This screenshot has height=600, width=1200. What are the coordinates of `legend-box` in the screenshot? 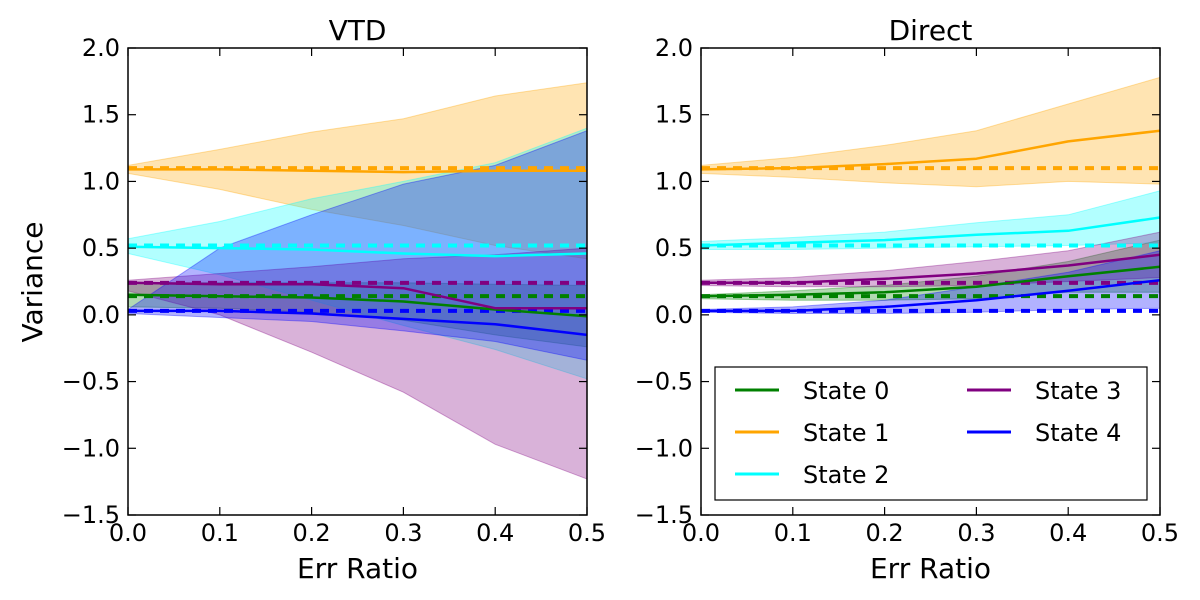 It's located at (931, 433).